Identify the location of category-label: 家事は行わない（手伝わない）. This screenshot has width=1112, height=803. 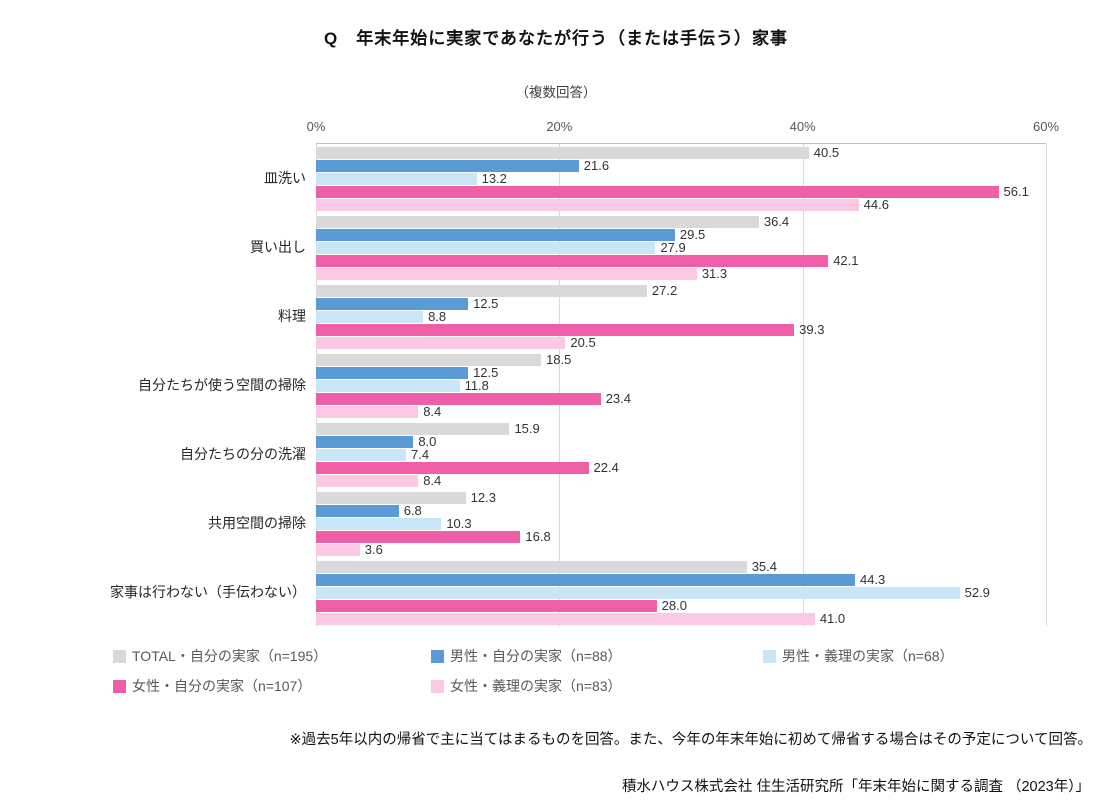
(208, 591).